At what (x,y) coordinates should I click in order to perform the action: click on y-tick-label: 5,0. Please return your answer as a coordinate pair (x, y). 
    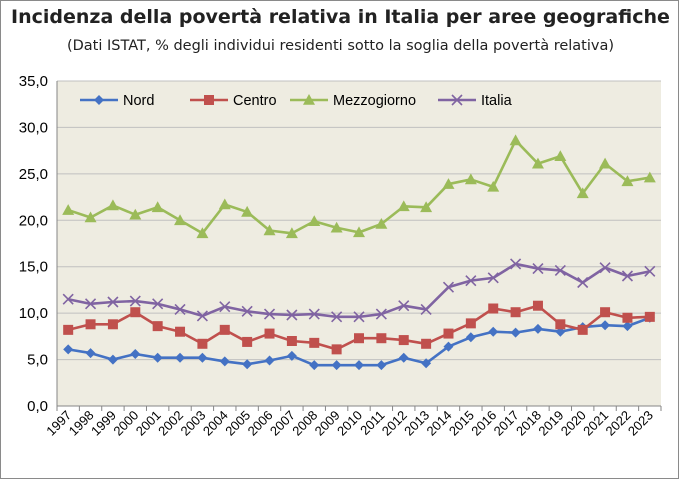
    Looking at the image, I should click on (37, 360).